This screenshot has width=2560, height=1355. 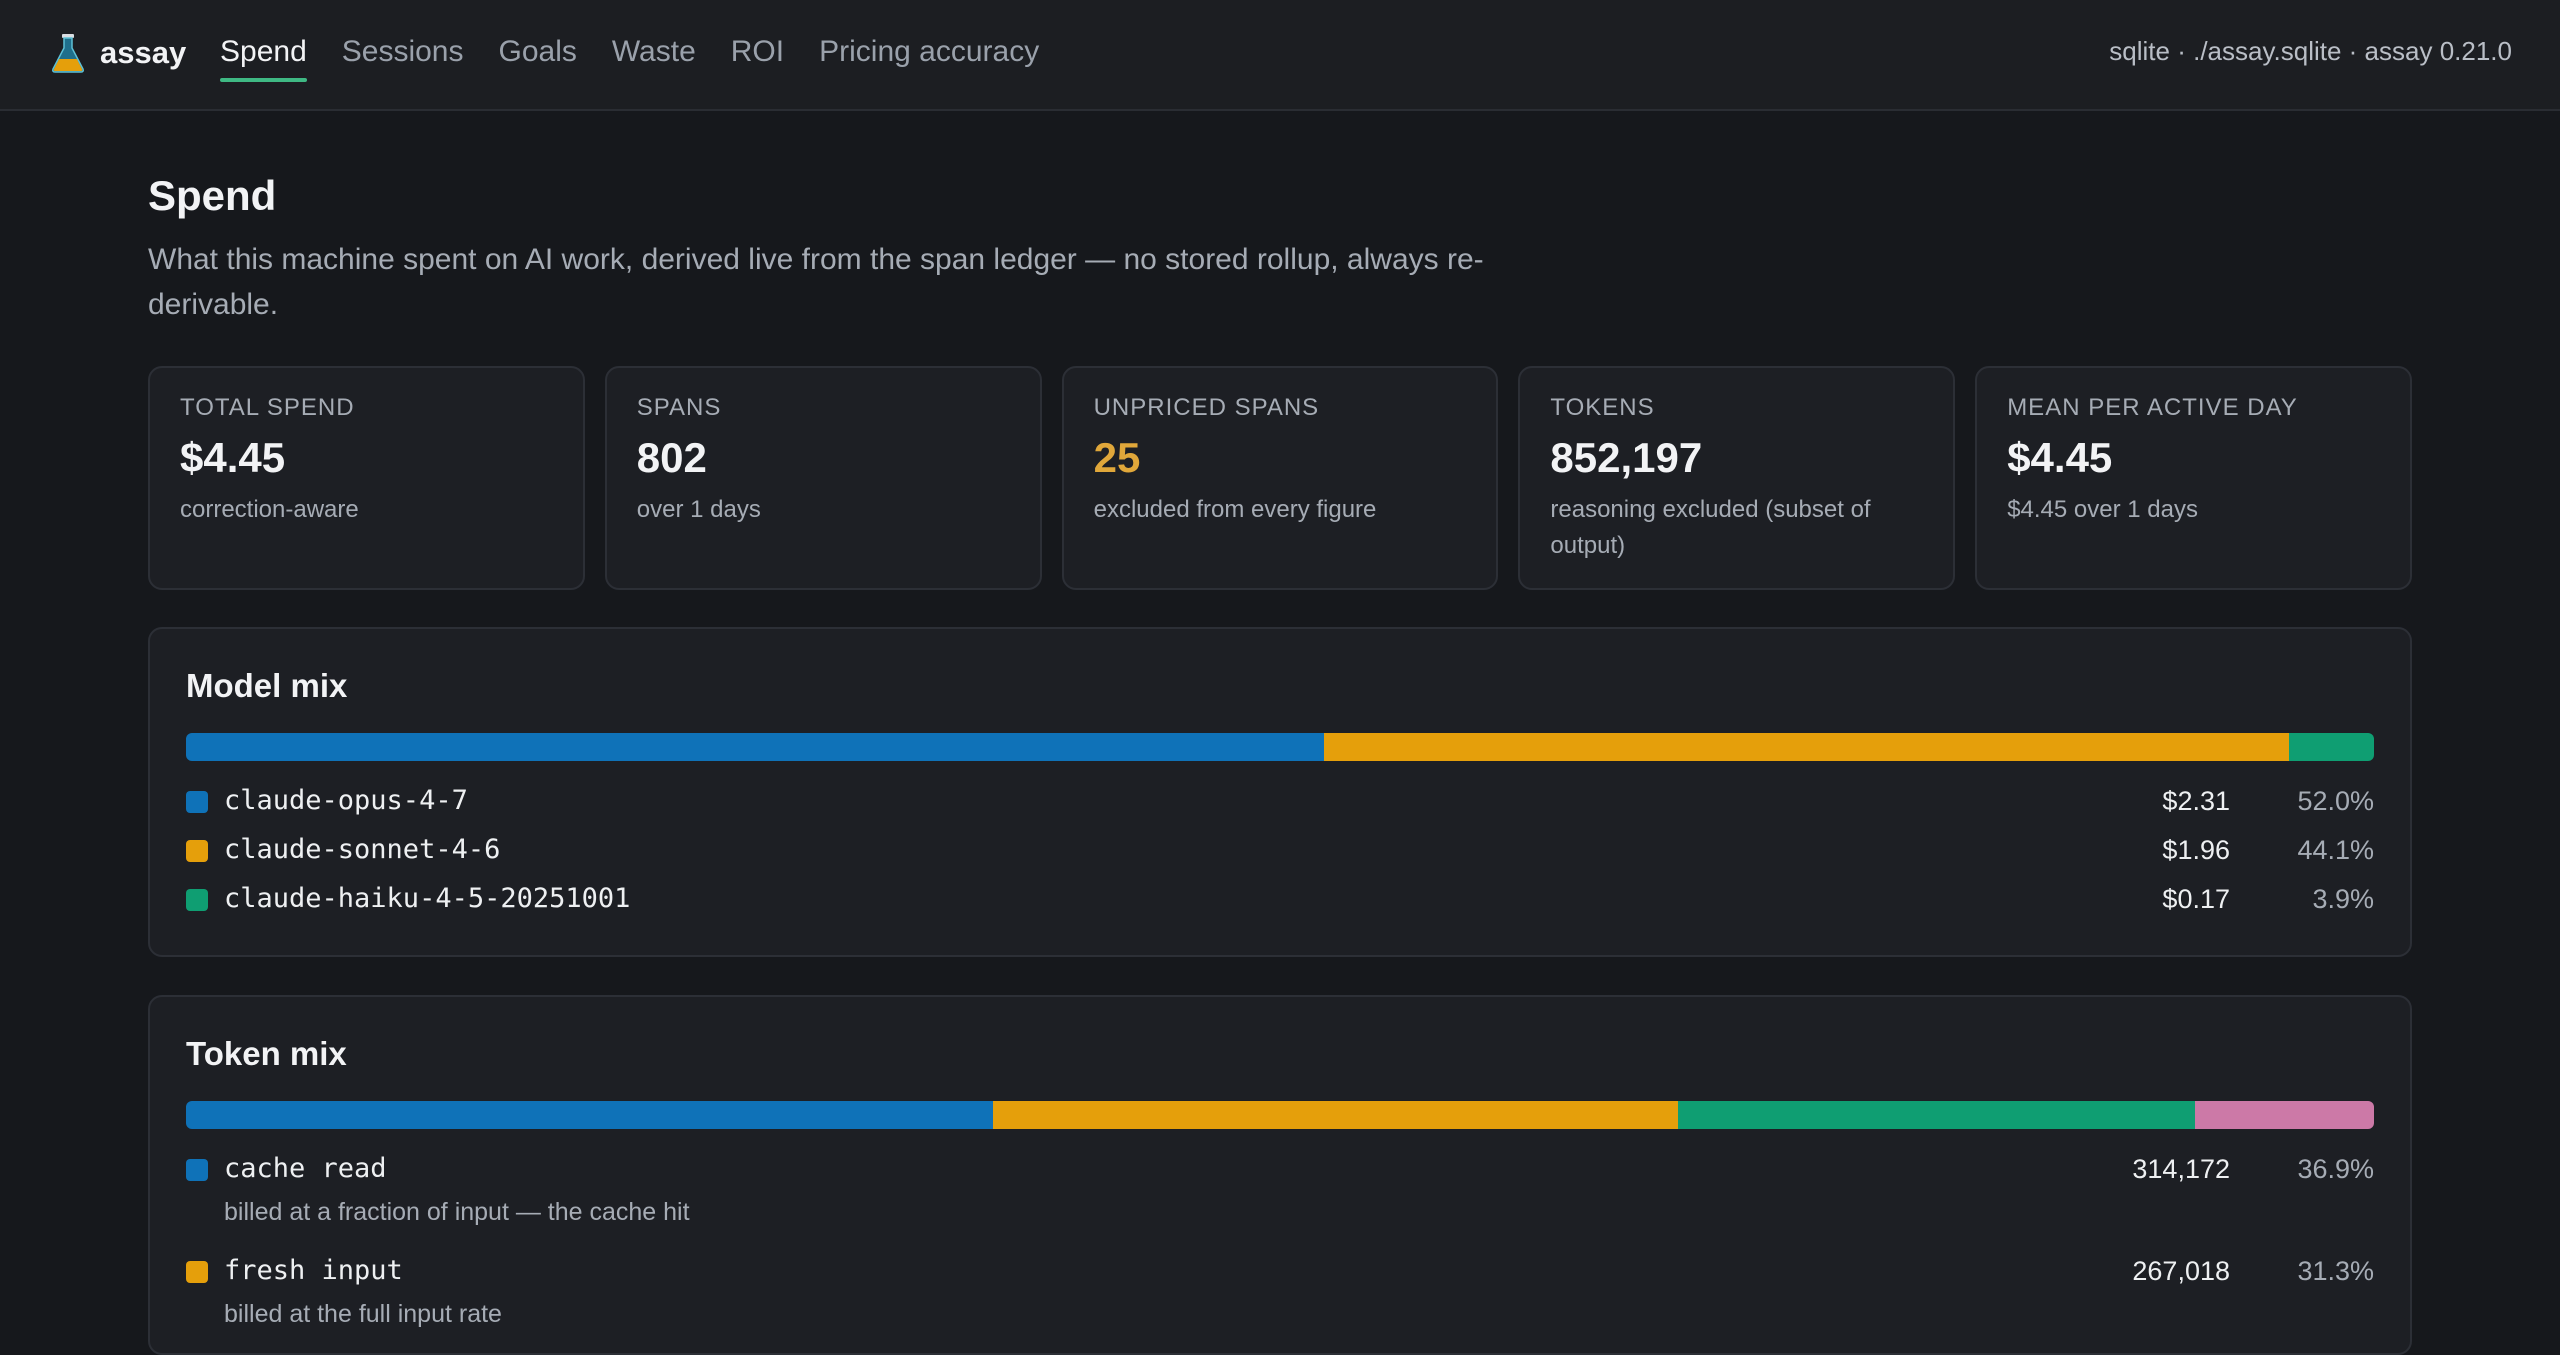 What do you see at coordinates (68, 53) in the screenshot?
I see `flask-icon` at bounding box center [68, 53].